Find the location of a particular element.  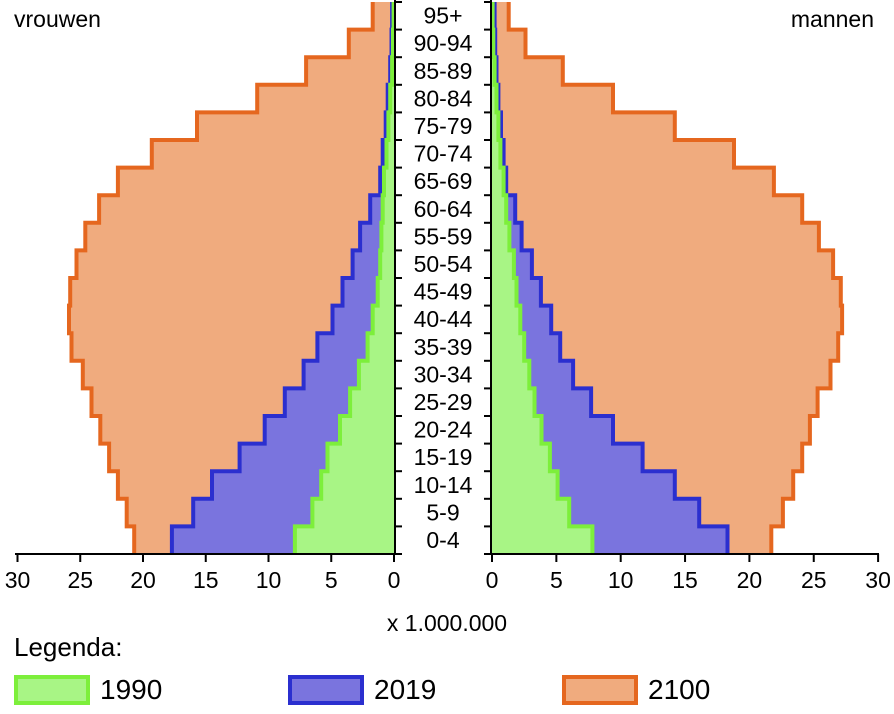

age-label-85-89: 85-89 is located at coordinates (443, 71).